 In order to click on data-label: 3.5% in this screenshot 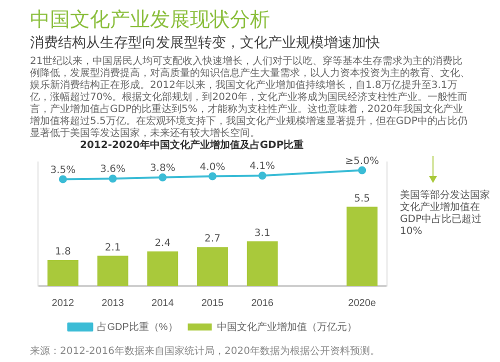, I will do `click(63, 170)`.